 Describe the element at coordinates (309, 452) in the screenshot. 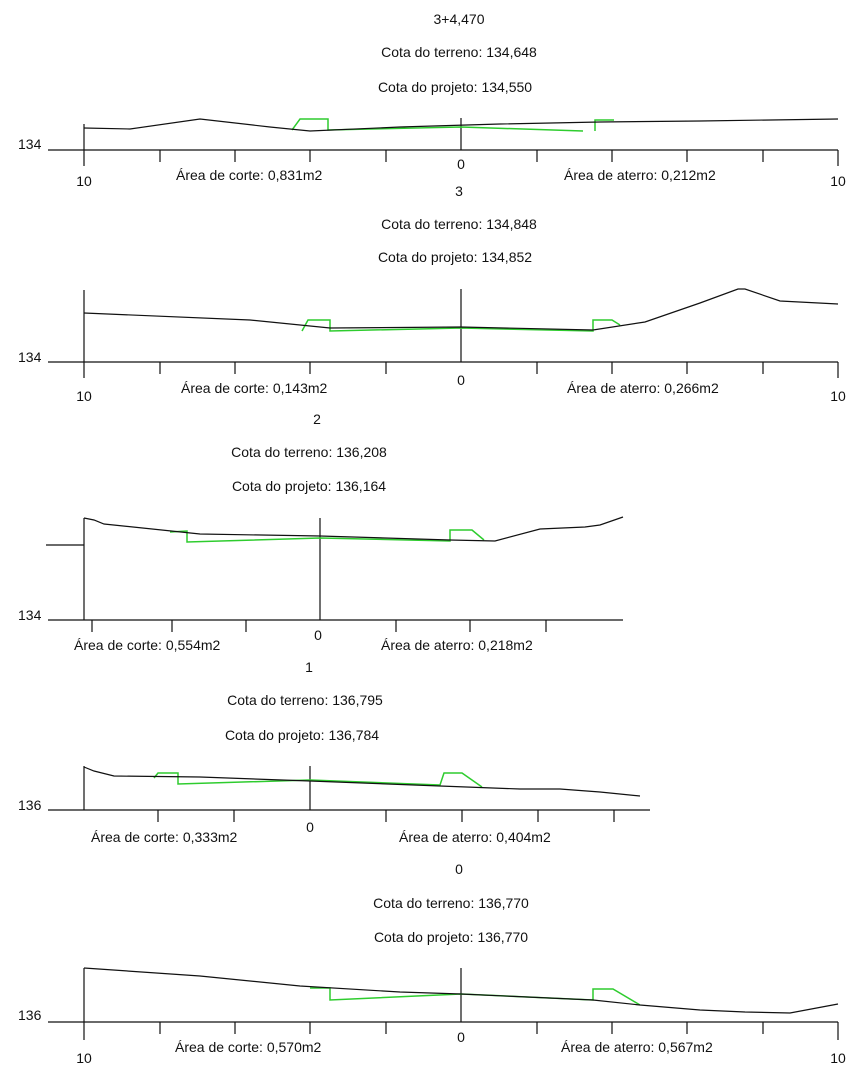

I see `terrain-elevation-label: Cota do terreno: 136,208` at that location.